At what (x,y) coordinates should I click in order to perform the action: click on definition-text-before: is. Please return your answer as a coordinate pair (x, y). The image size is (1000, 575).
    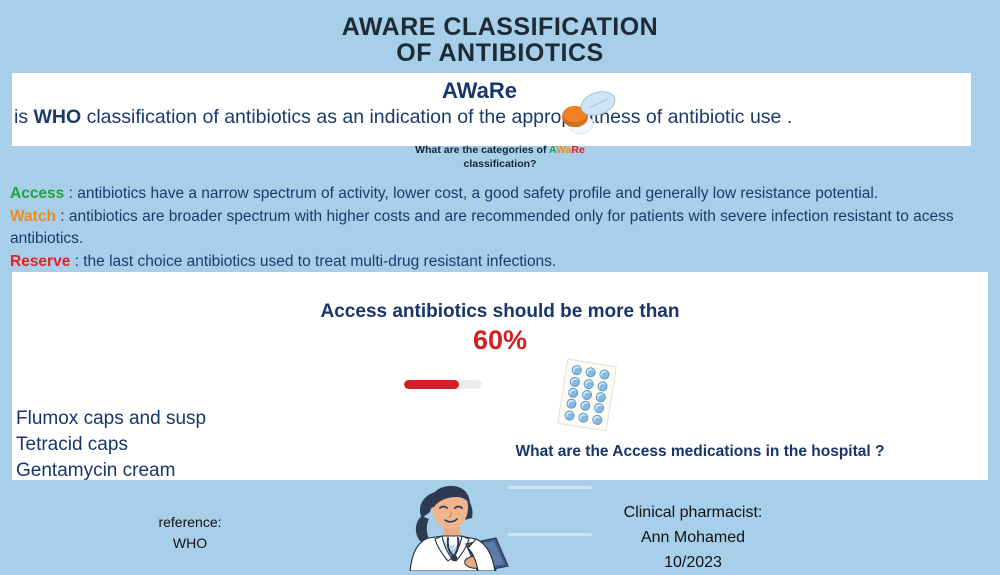
    Looking at the image, I should click on (24, 117).